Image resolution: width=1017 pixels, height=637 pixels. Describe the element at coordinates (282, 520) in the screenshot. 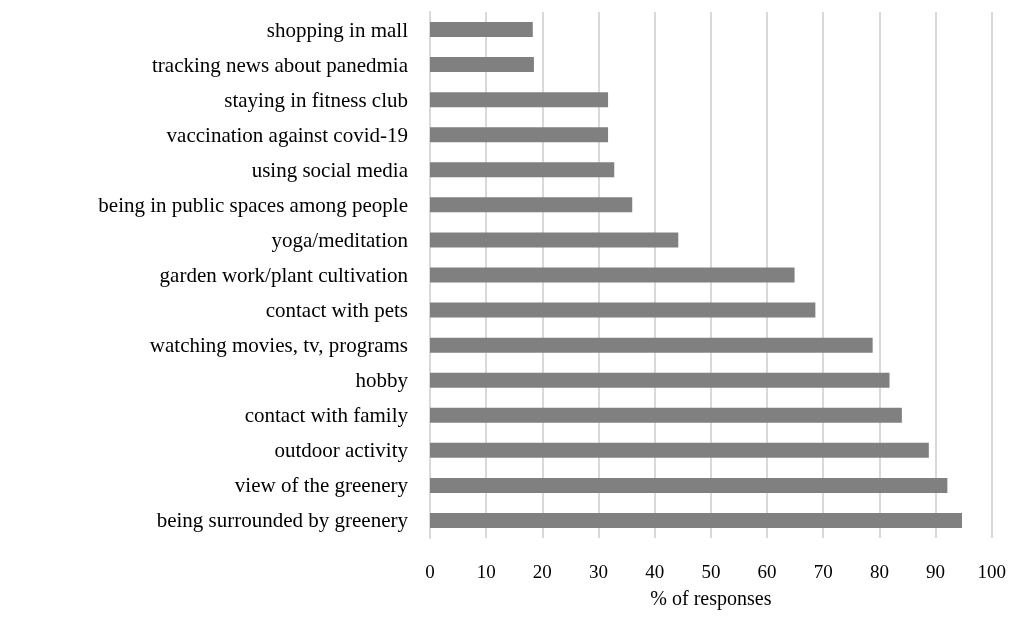

I see `y-tick-label: being surrounded by greenery` at that location.